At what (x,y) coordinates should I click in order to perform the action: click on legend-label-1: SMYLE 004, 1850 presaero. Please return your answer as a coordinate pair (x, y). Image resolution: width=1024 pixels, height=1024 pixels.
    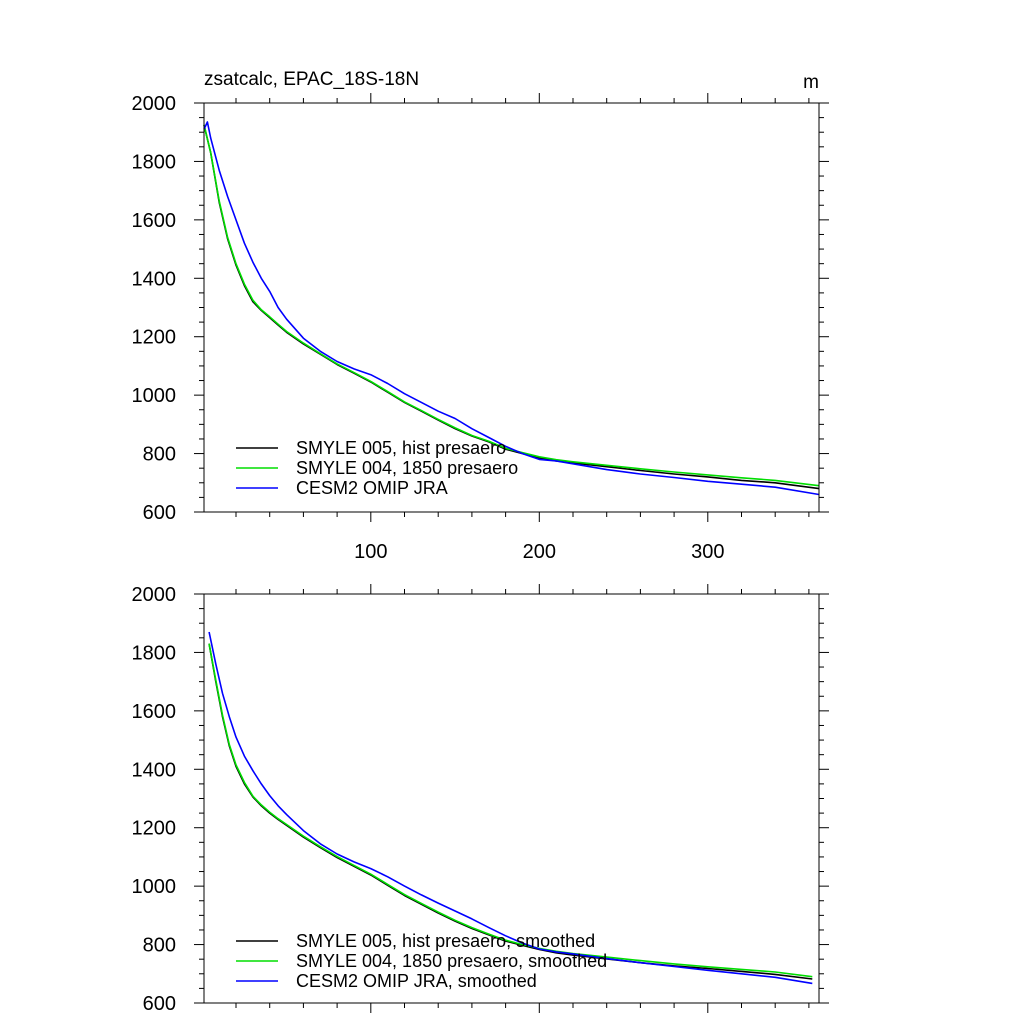
    Looking at the image, I should click on (407, 468).